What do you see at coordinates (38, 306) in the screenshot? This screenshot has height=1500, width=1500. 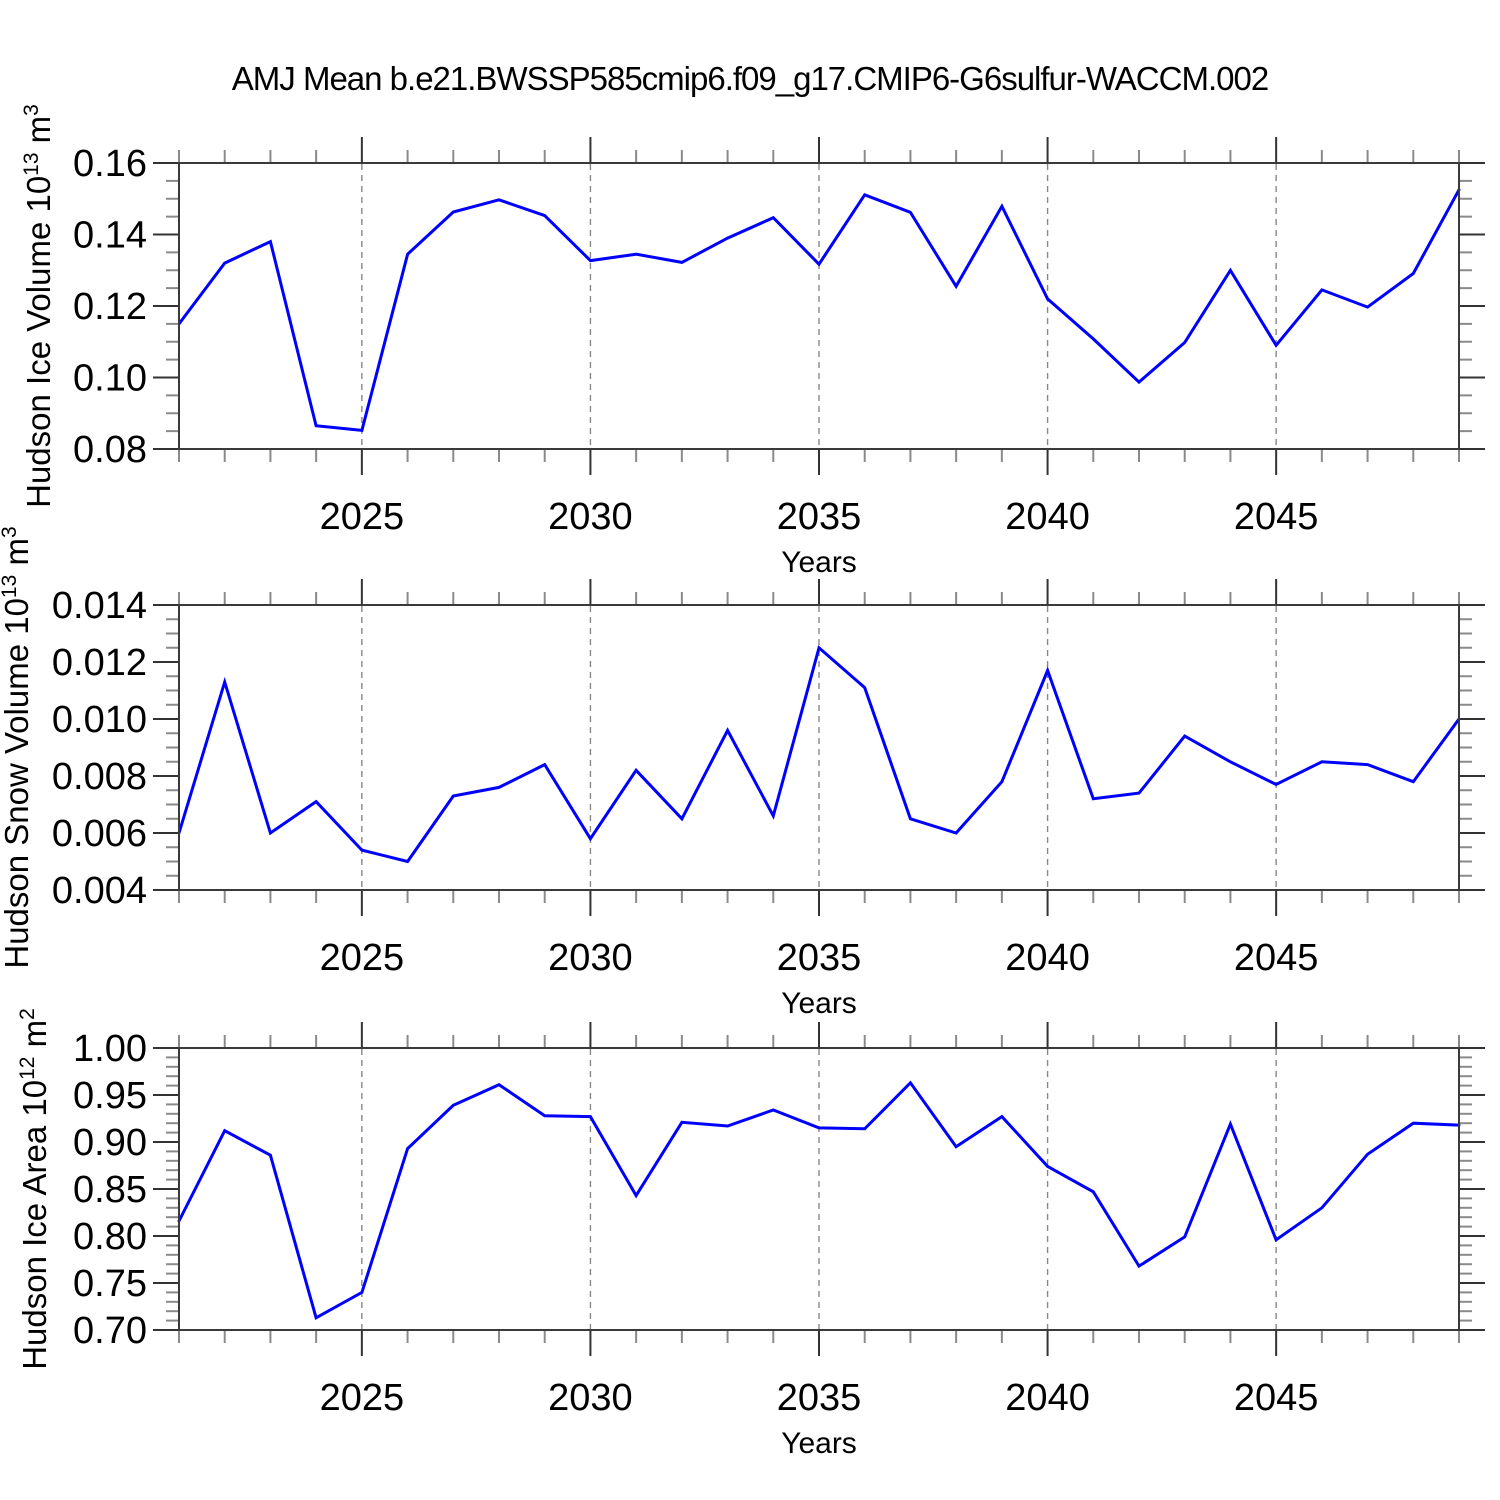 I see `y-axis-title: Hudson Ice Volume 1013 m3` at bounding box center [38, 306].